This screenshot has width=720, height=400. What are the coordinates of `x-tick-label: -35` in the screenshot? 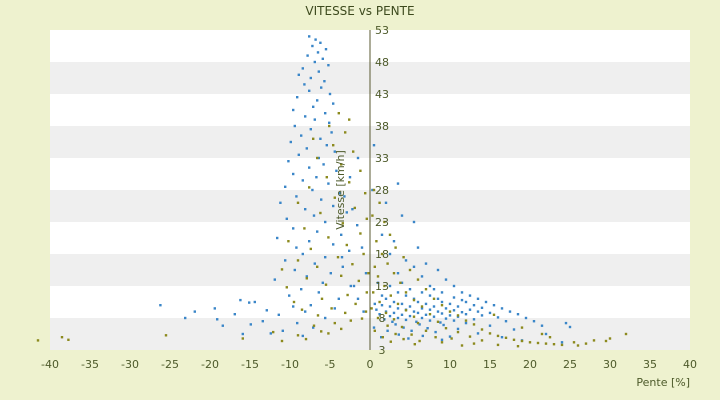 It's located at (90, 364).